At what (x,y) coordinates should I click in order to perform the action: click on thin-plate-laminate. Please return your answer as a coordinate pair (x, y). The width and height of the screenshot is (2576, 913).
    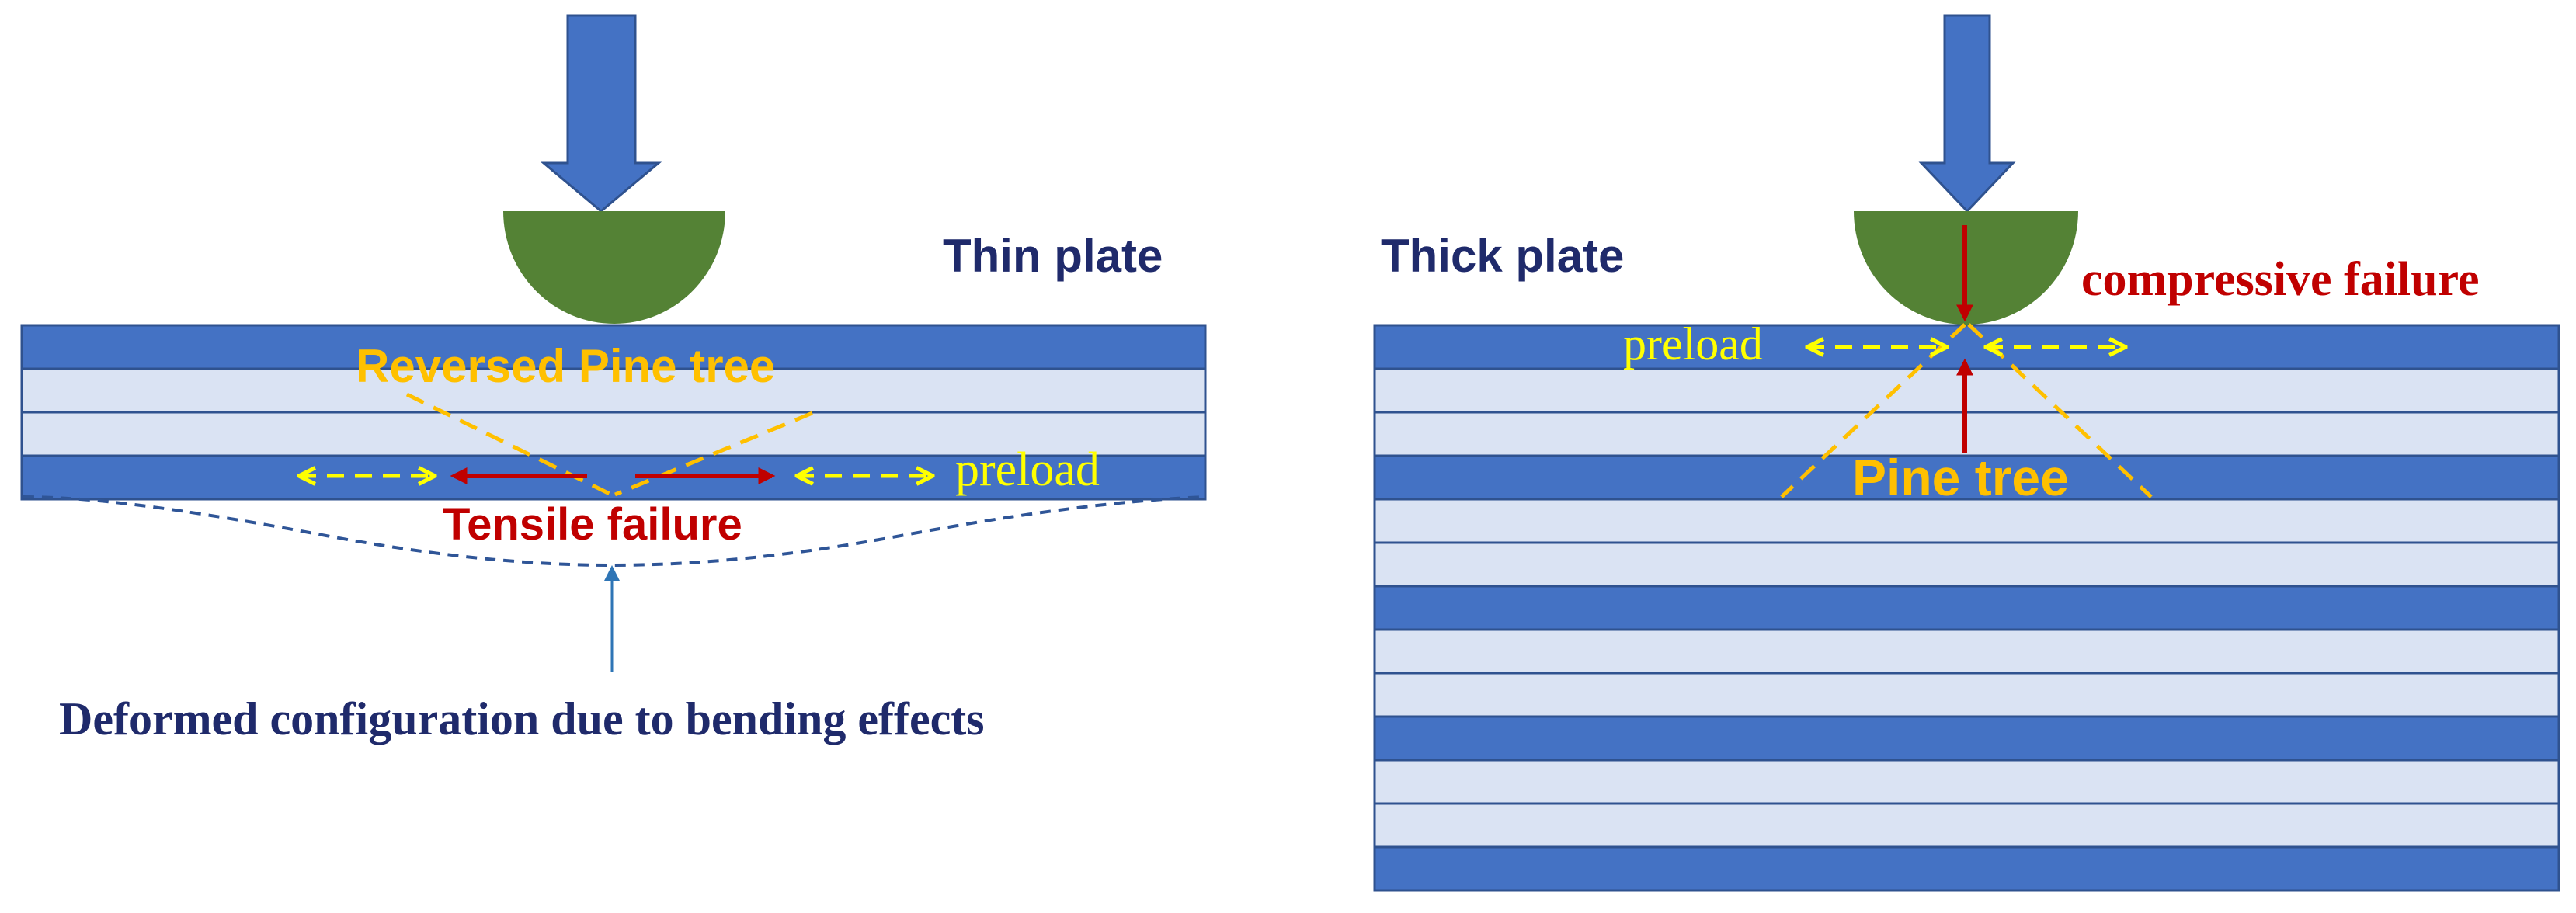
    Looking at the image, I should click on (613, 412).